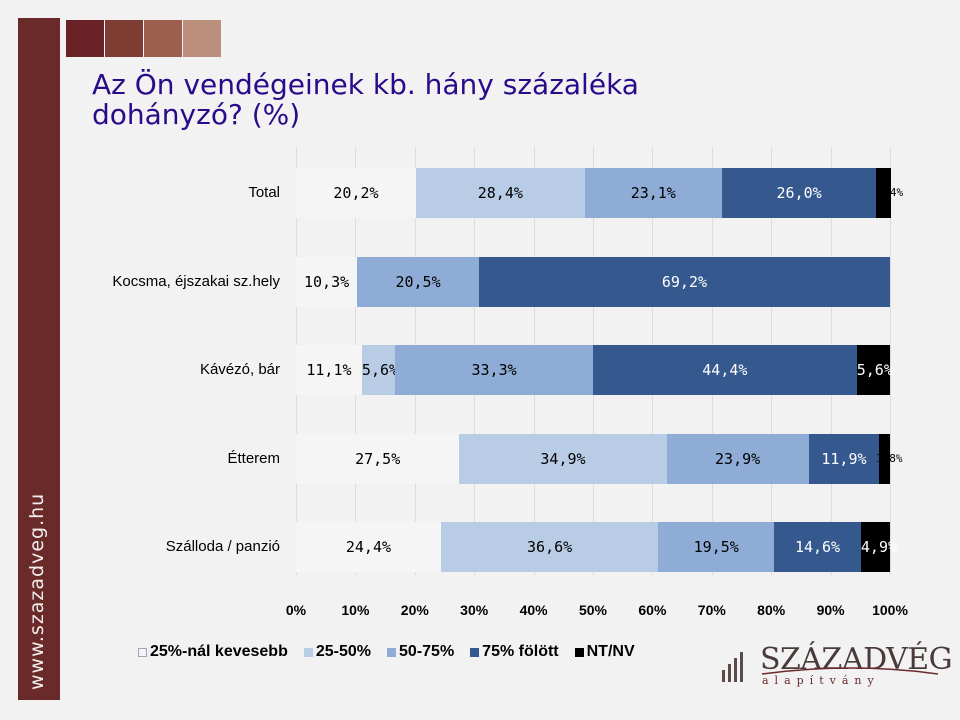 The height and width of the screenshot is (720, 960). What do you see at coordinates (365, 84) in the screenshot?
I see `slide-title-line-1: Az Ön vendégeinek kb. hány százaléka` at bounding box center [365, 84].